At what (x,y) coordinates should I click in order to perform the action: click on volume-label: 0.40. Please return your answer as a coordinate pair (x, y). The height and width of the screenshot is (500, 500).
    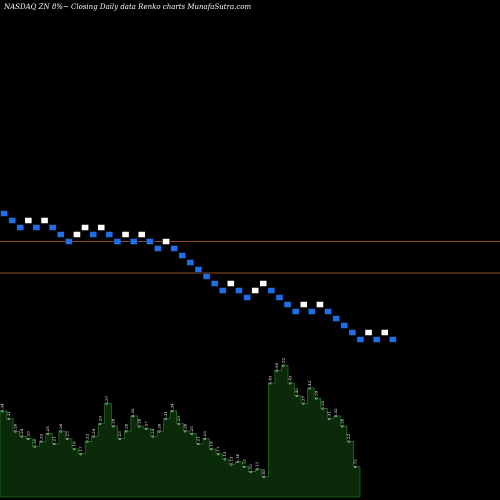
    Looking at the image, I should click on (296, 392).